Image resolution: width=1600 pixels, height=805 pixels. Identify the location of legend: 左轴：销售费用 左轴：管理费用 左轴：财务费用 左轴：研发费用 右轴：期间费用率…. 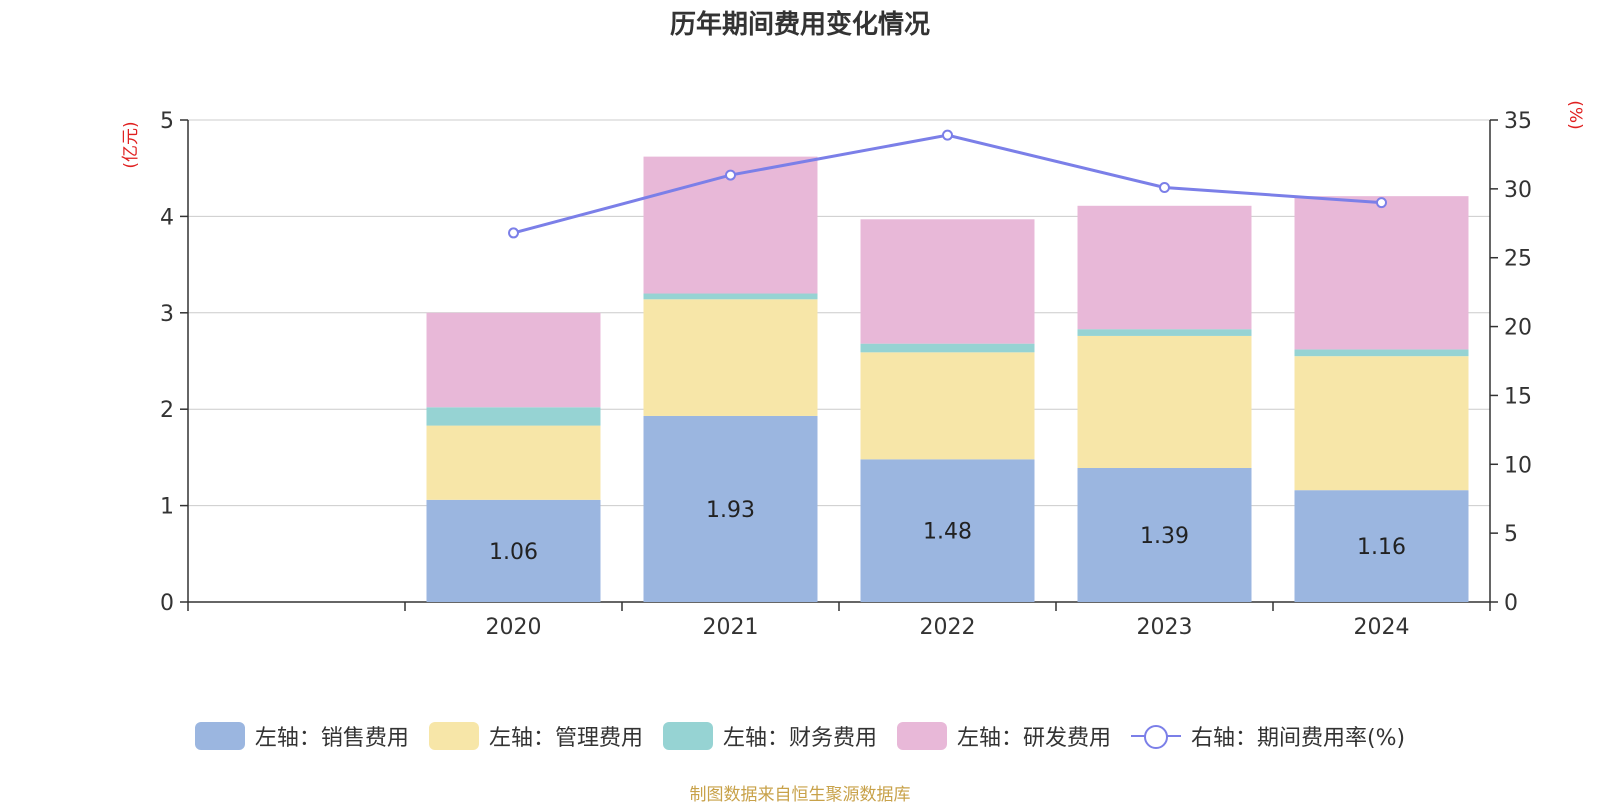
(800, 736).